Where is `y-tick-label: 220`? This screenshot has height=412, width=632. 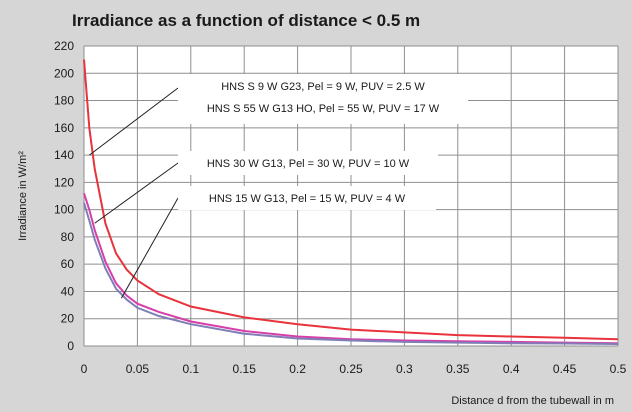 y-tick-label: 220 is located at coordinates (64, 46).